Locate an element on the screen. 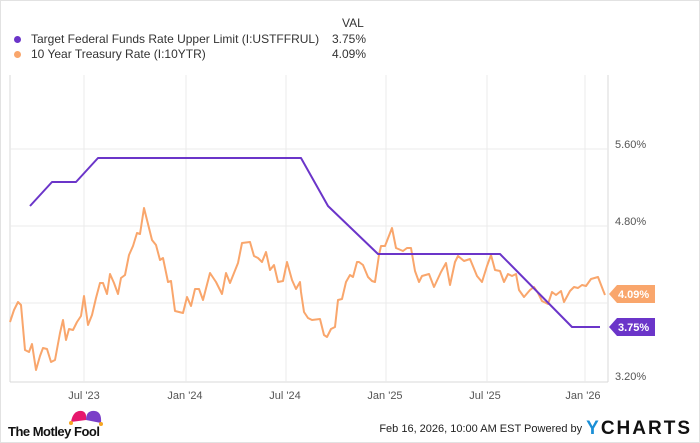  y-tick-3.20: 3.20% is located at coordinates (630, 377).